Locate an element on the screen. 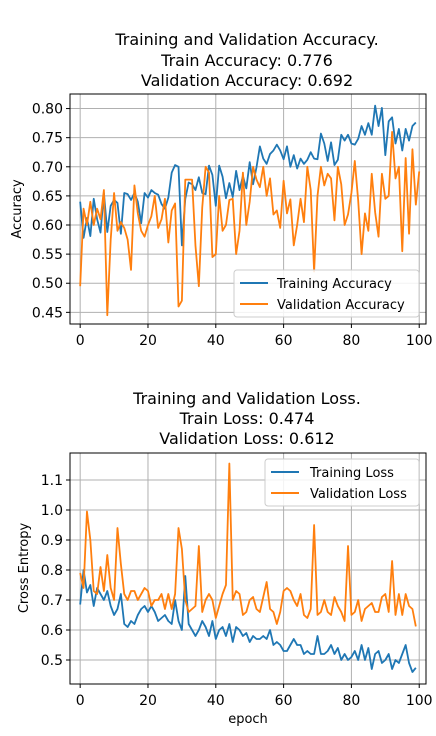 The width and height of the screenshot is (436, 736). accuracy-y-tick-label: 0.80 is located at coordinates (47, 110).